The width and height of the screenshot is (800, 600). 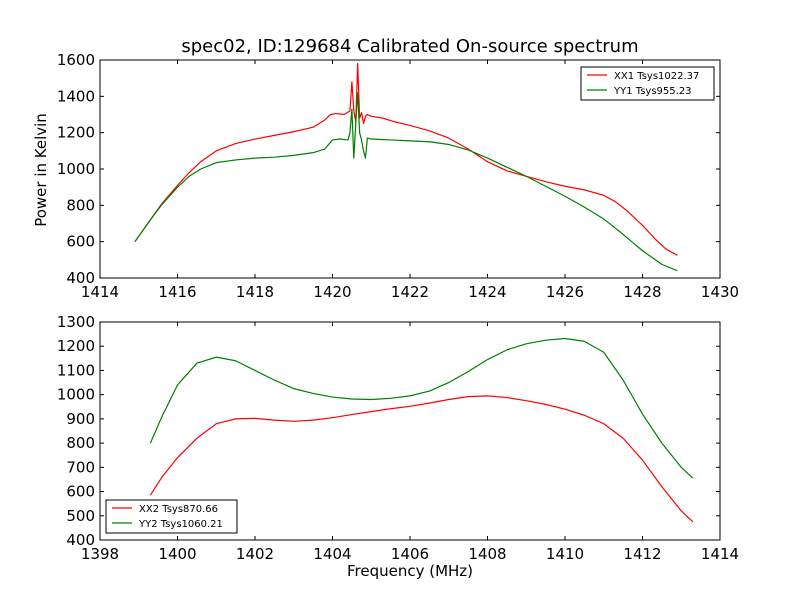 What do you see at coordinates (76, 395) in the screenshot?
I see `bottom-y-tick-label: 1000` at bounding box center [76, 395].